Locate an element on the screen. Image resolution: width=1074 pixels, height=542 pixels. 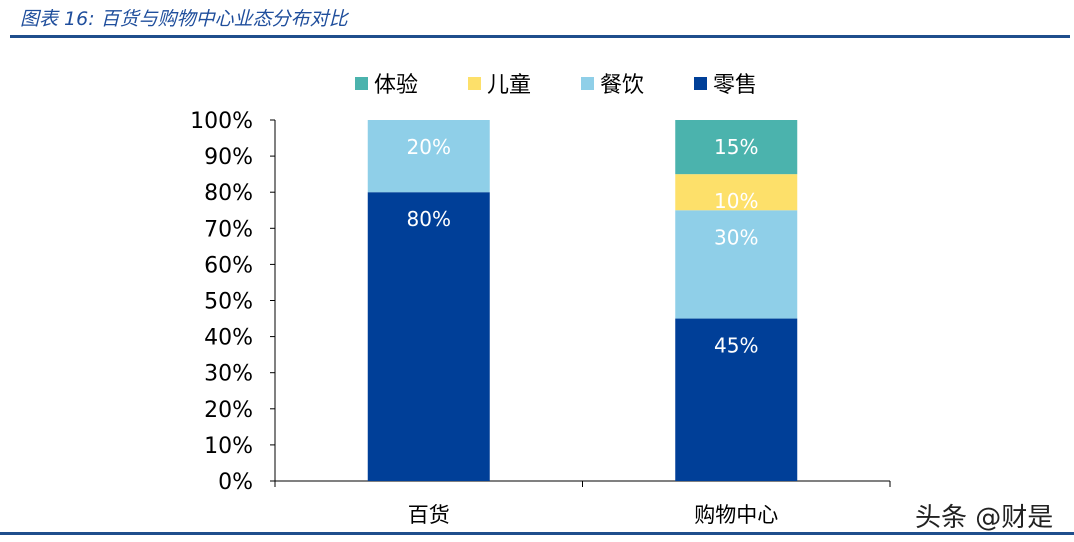
data-label: 20% is located at coordinates (429, 147).